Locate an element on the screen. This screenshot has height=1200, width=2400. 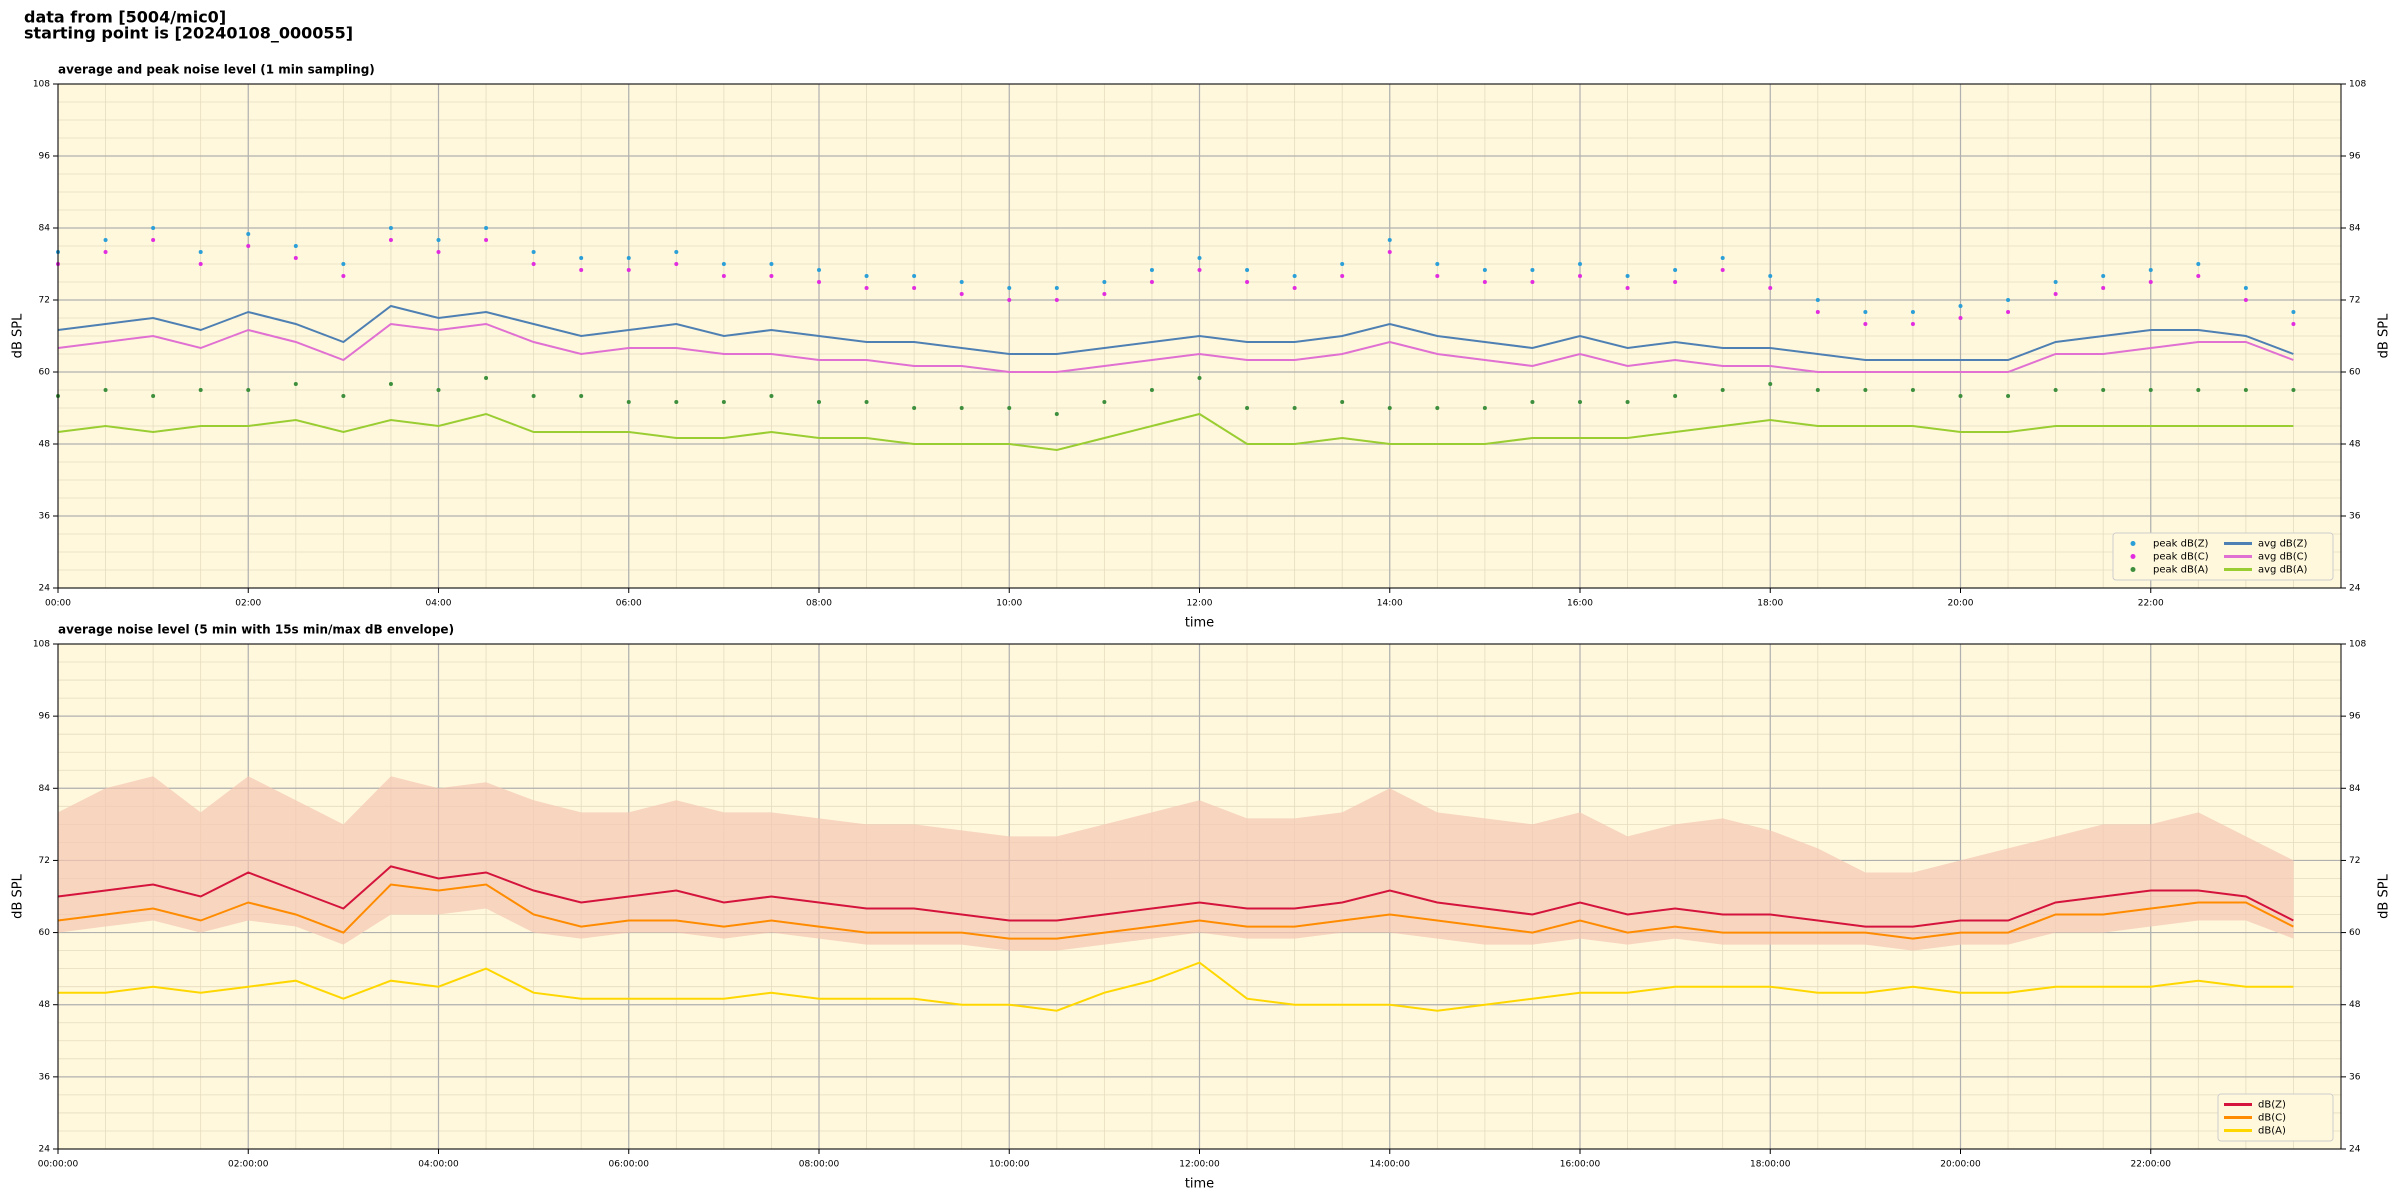
legend-label: dB(A) is located at coordinates (2272, 1131).